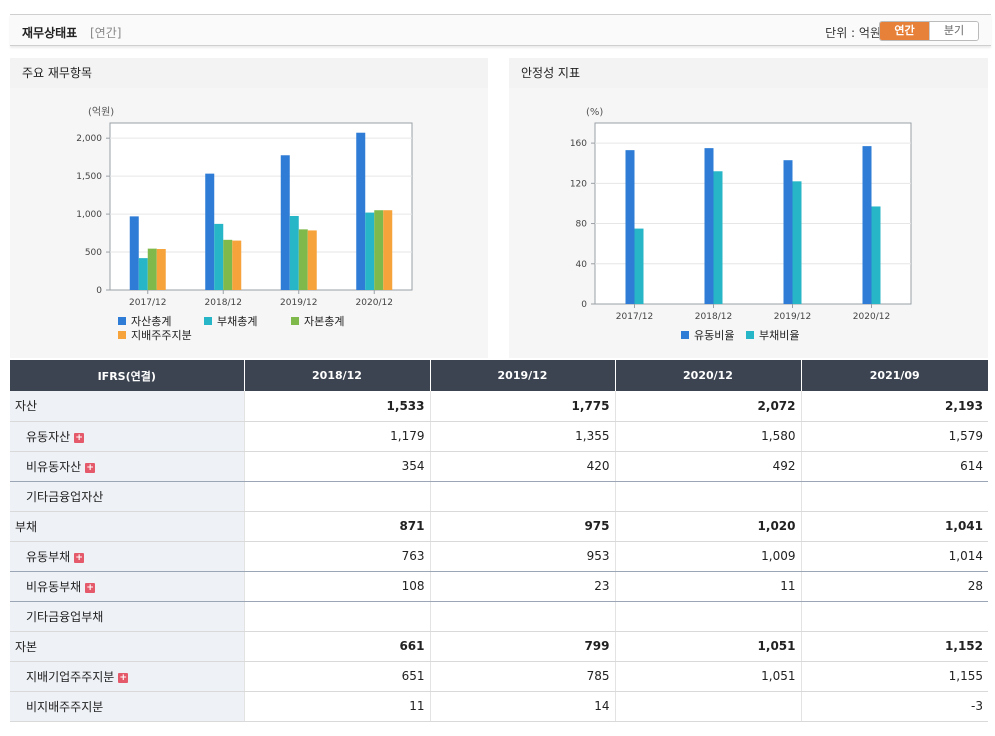 The height and width of the screenshot is (736, 995). What do you see at coordinates (249, 73) in the screenshot?
I see `panel-title: 주요 재무항목` at bounding box center [249, 73].